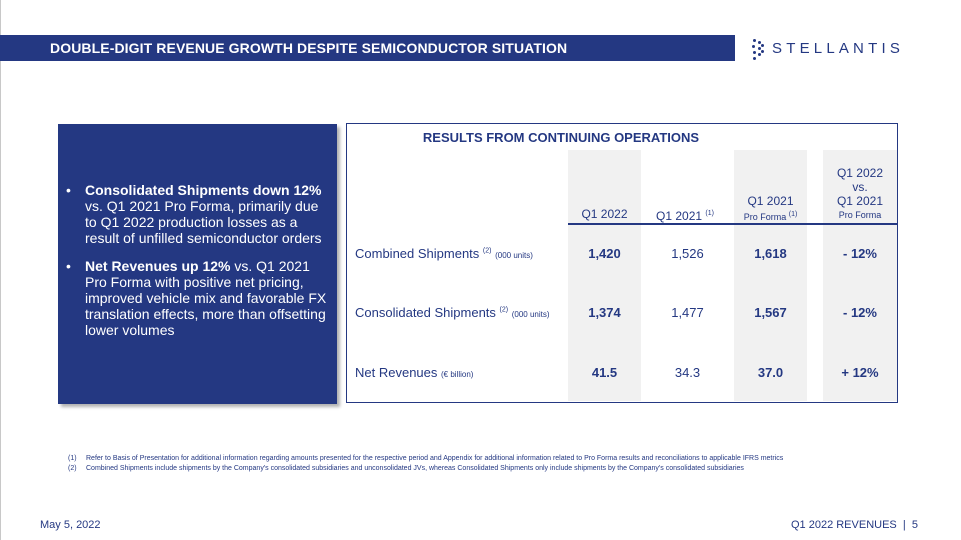  Describe the element at coordinates (452, 312) in the screenshot. I see `row-label-consolidated-shipments: Consolidated Shipments (2) (000 units)` at that location.